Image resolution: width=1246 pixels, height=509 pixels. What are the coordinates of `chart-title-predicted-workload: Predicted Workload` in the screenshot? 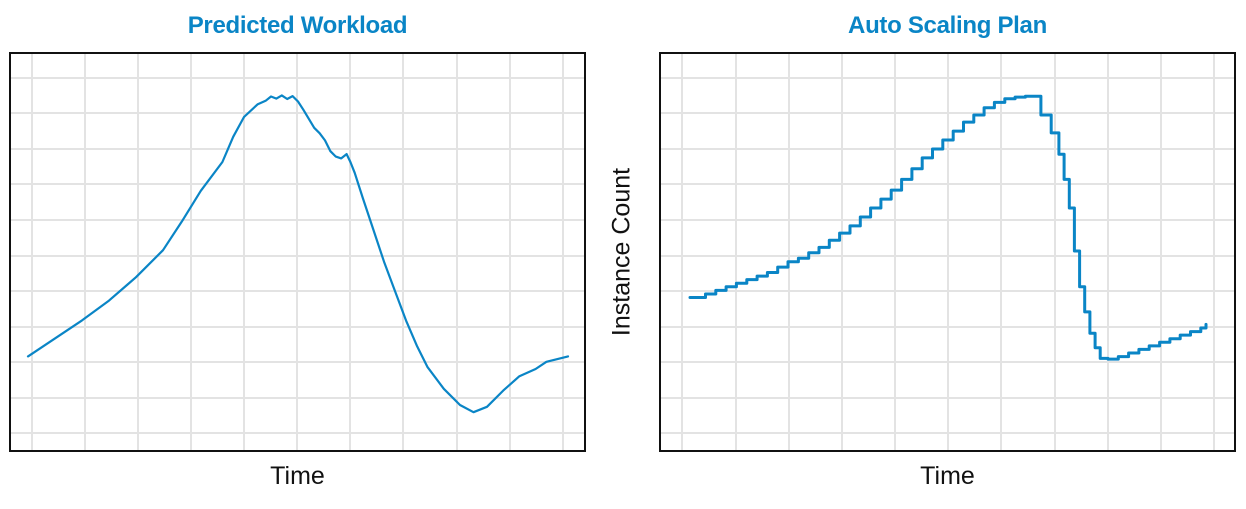 It's located at (297, 25).